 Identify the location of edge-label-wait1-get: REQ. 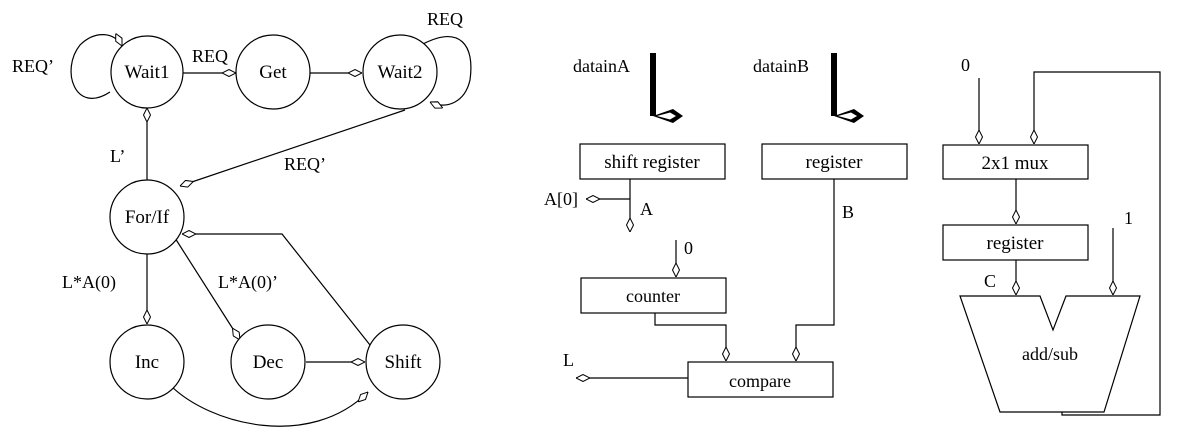
(210, 56).